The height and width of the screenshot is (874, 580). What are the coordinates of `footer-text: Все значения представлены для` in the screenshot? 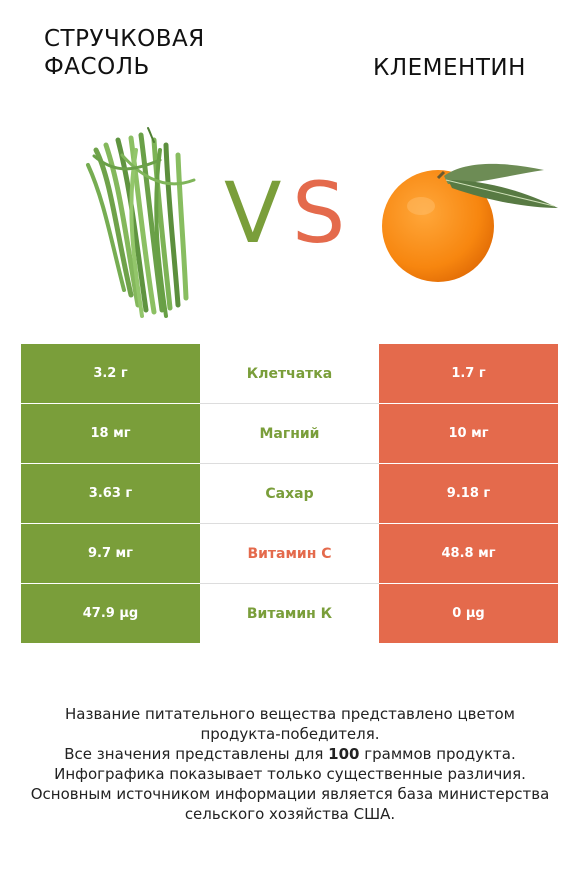 It's located at (196, 754).